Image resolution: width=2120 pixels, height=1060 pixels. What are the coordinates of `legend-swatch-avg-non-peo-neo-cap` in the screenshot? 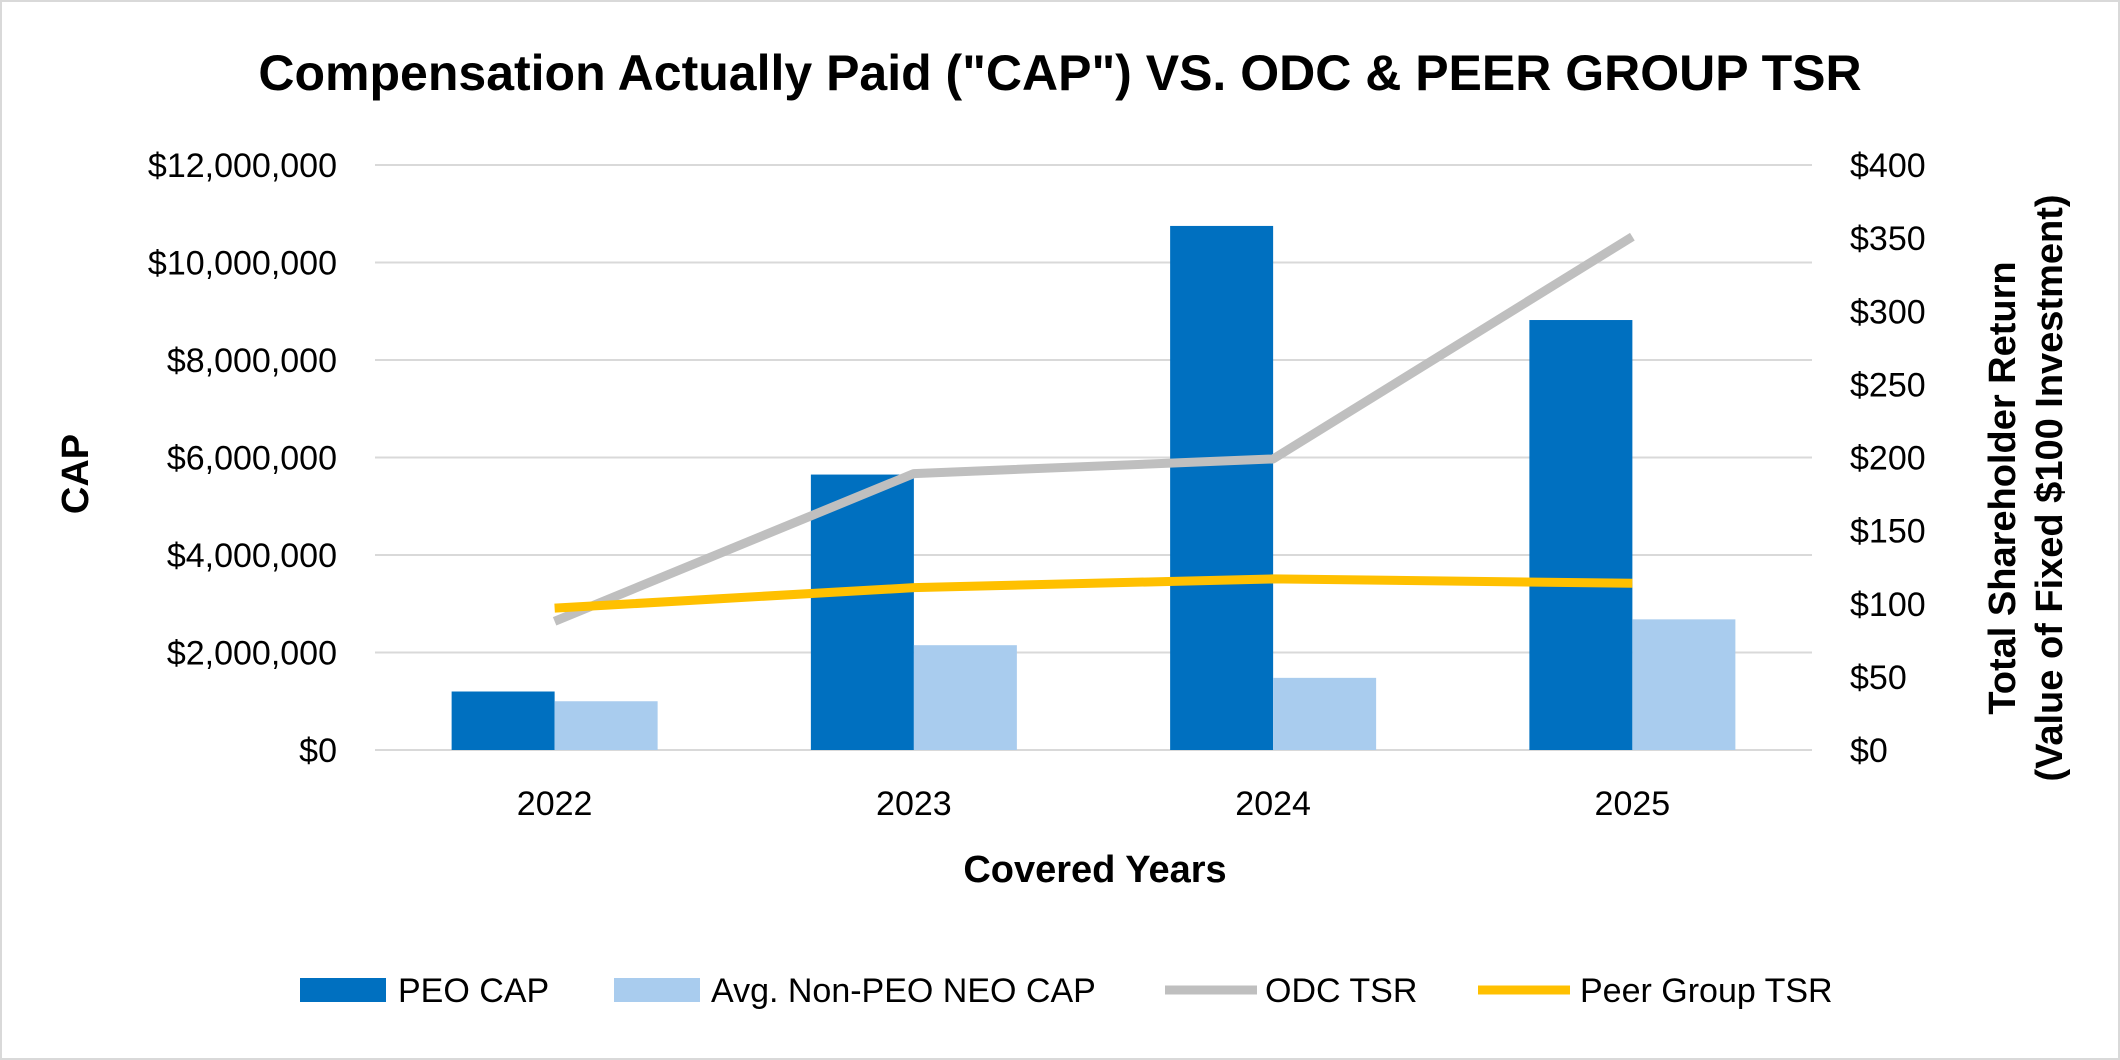 It's located at (657, 990).